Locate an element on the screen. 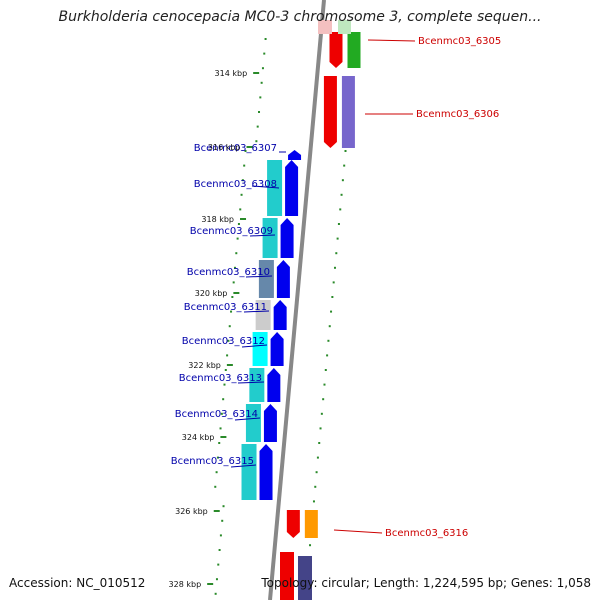 The image size is (600, 600). gene-label: Bcenmc03_6305 is located at coordinates (459, 41).